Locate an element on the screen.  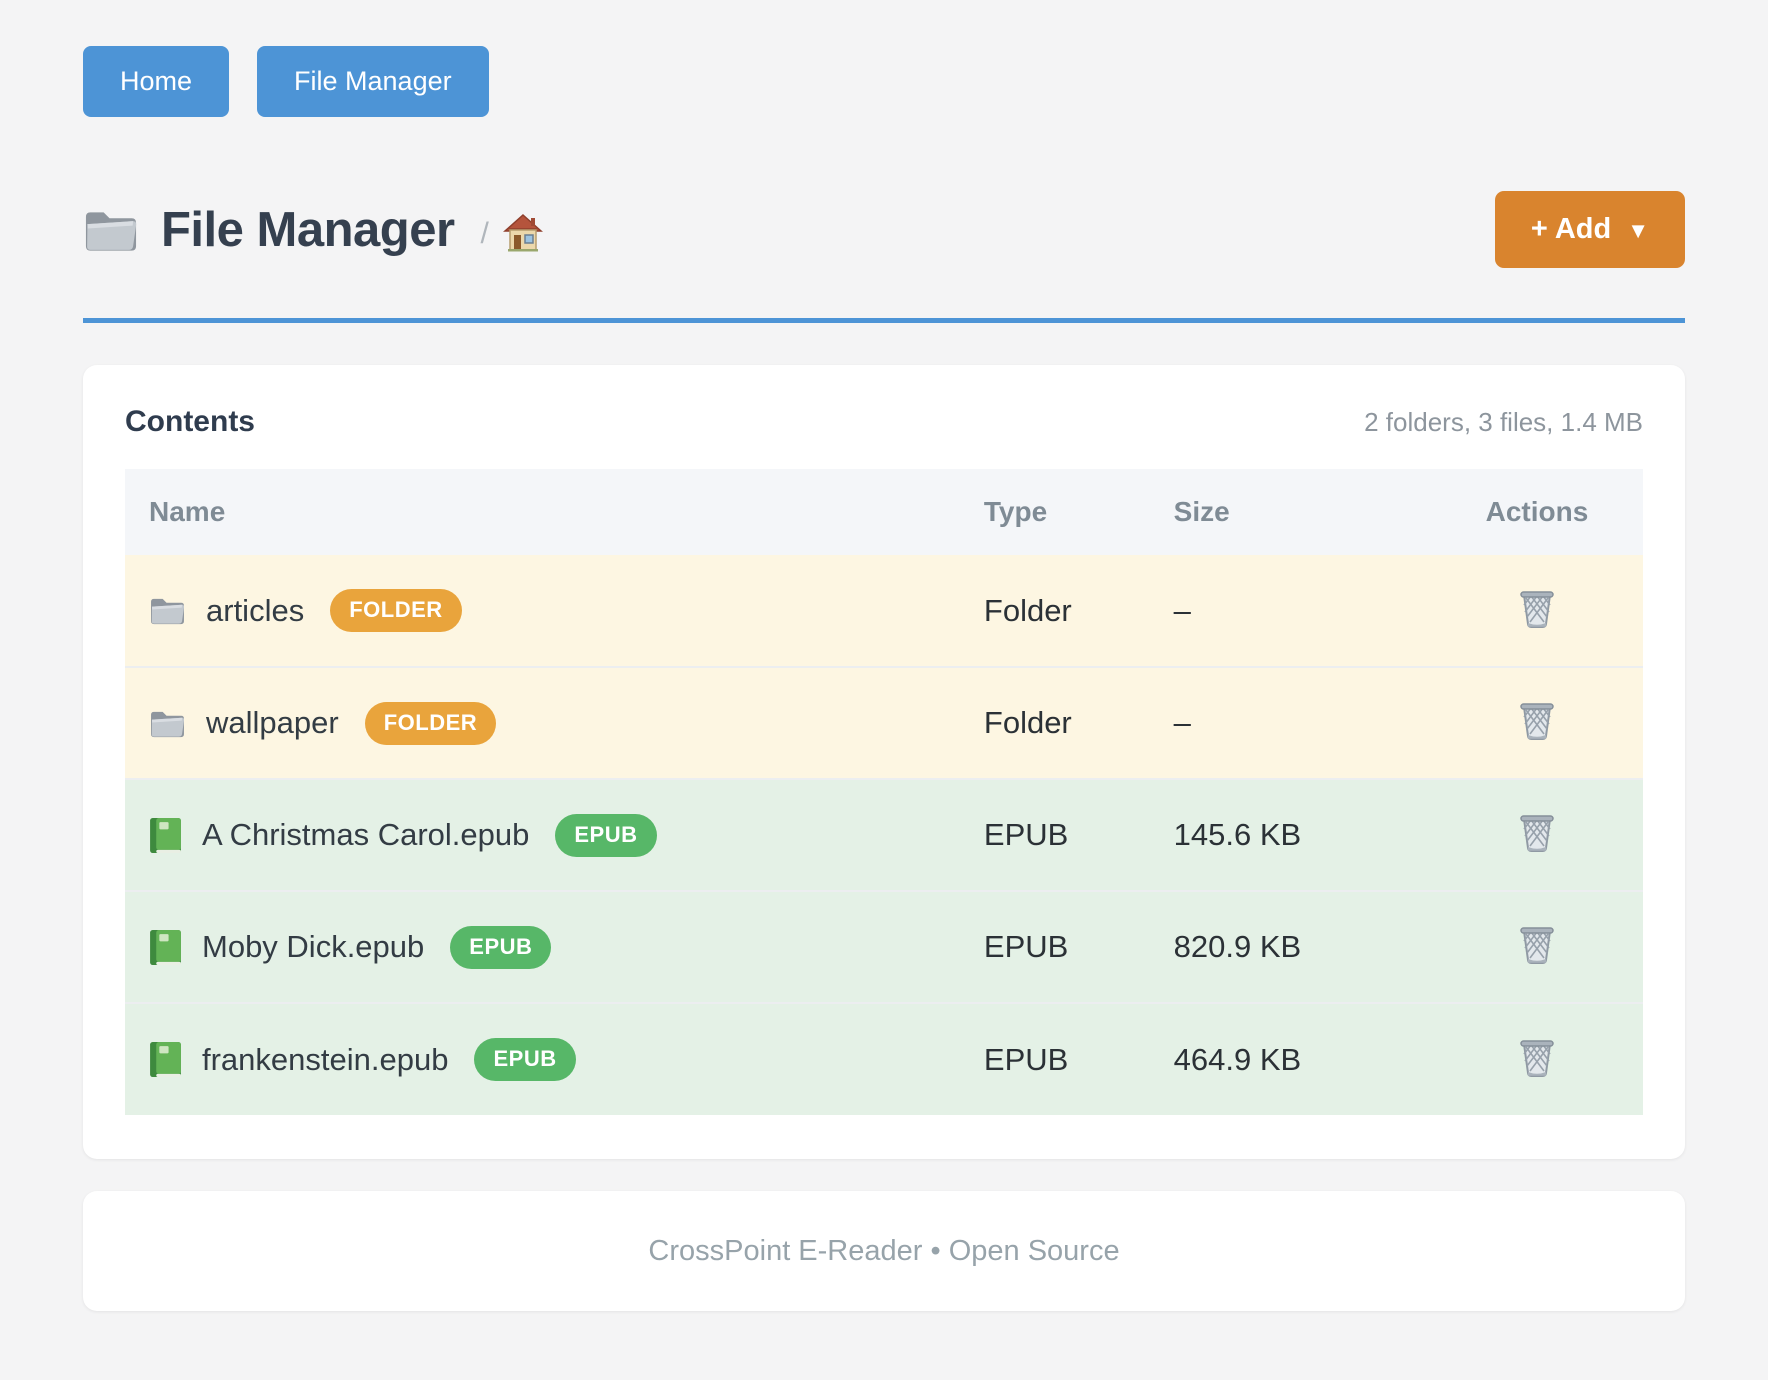
table-row: wallpaper FOLDER Folder – is located at coordinates (884, 722).